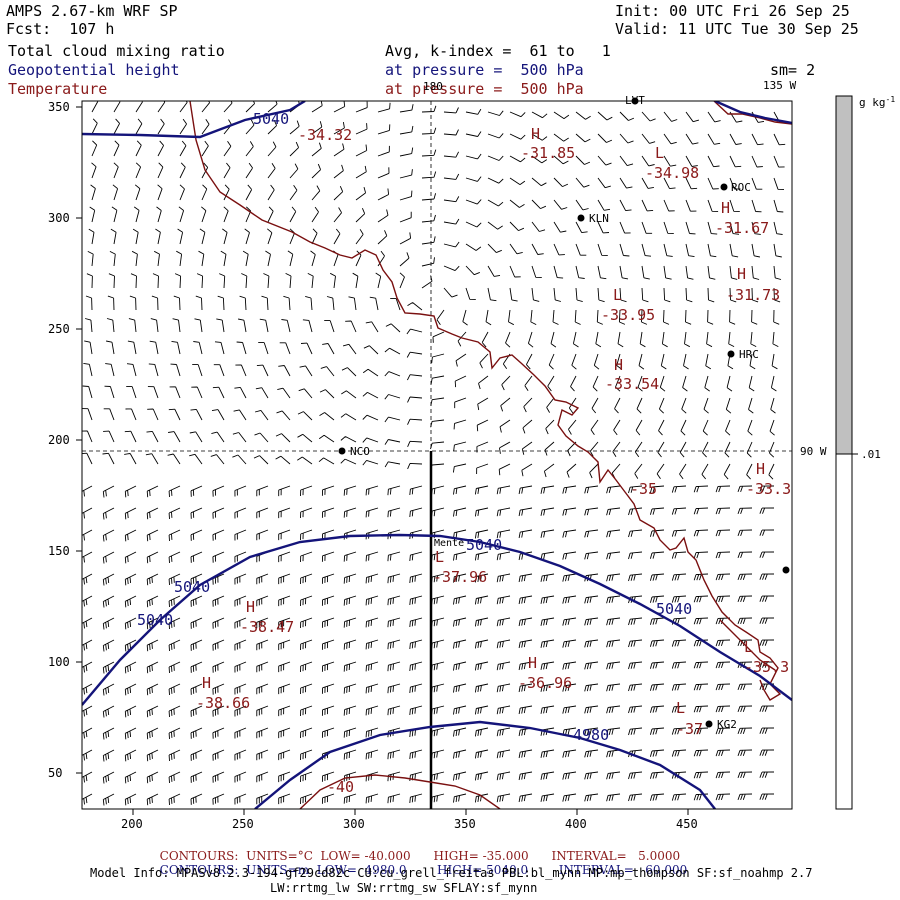 This screenshot has width=900, height=900. Describe the element at coordinates (59, 107) in the screenshot. I see `y-tick-label: 350` at that location.